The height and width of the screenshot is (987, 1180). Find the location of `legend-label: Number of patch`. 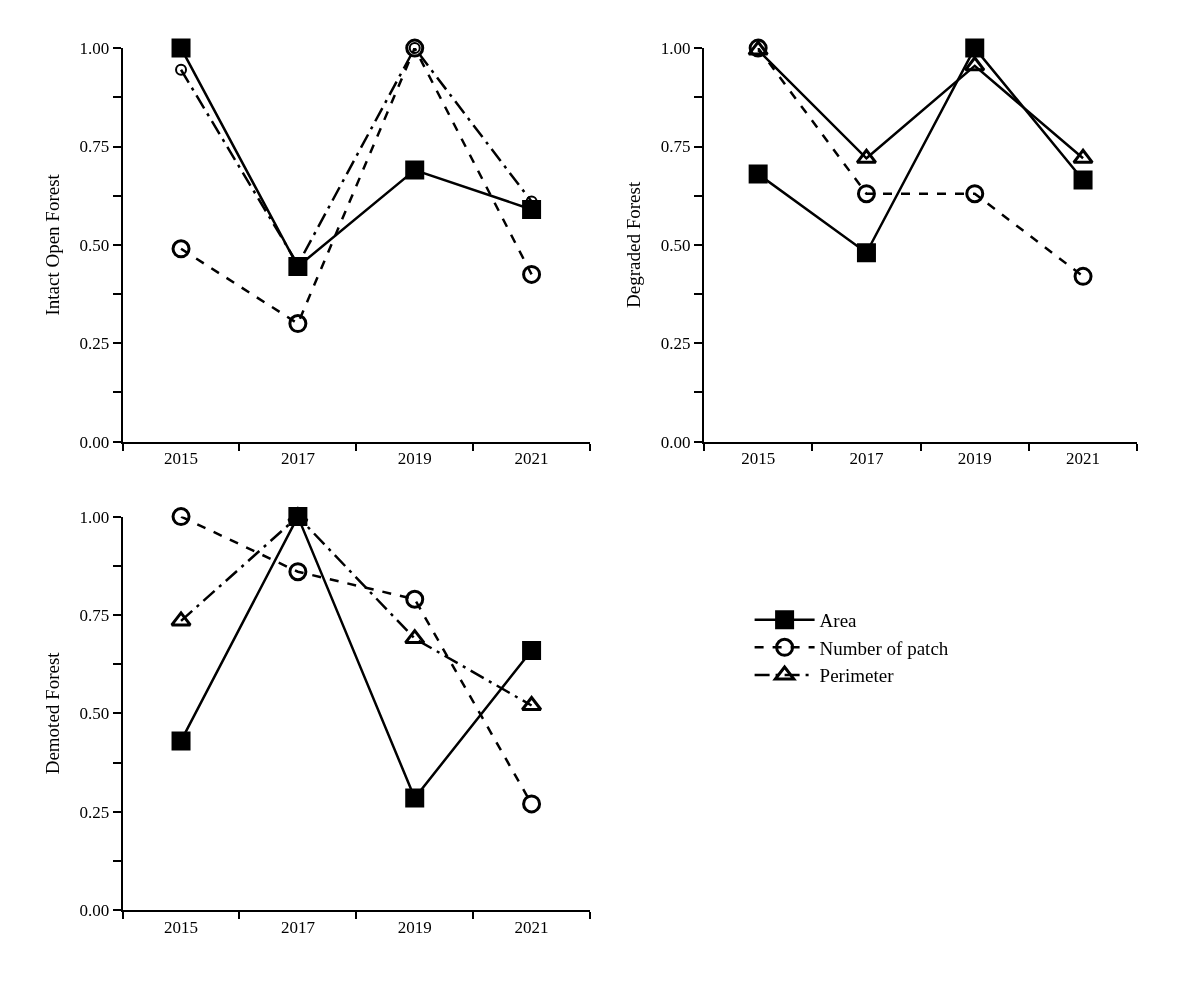

legend-label: Number of patch is located at coordinates (884, 648).